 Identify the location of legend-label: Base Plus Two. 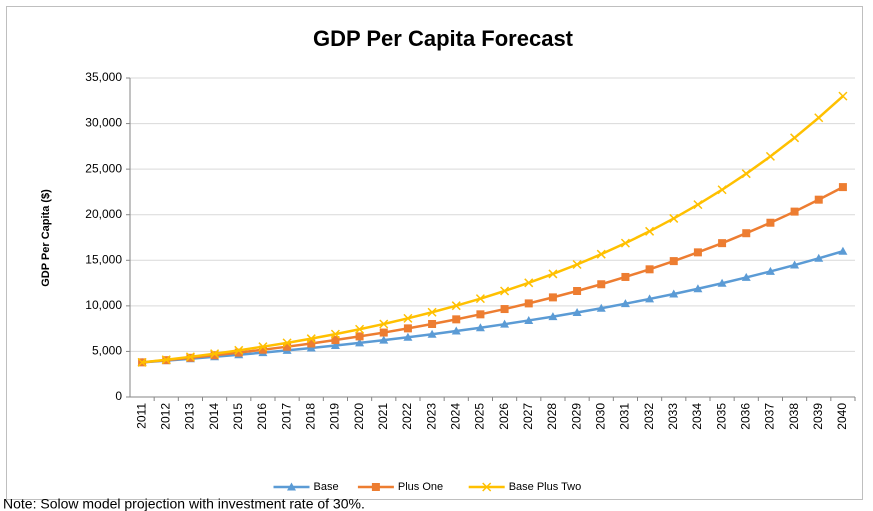
(545, 487).